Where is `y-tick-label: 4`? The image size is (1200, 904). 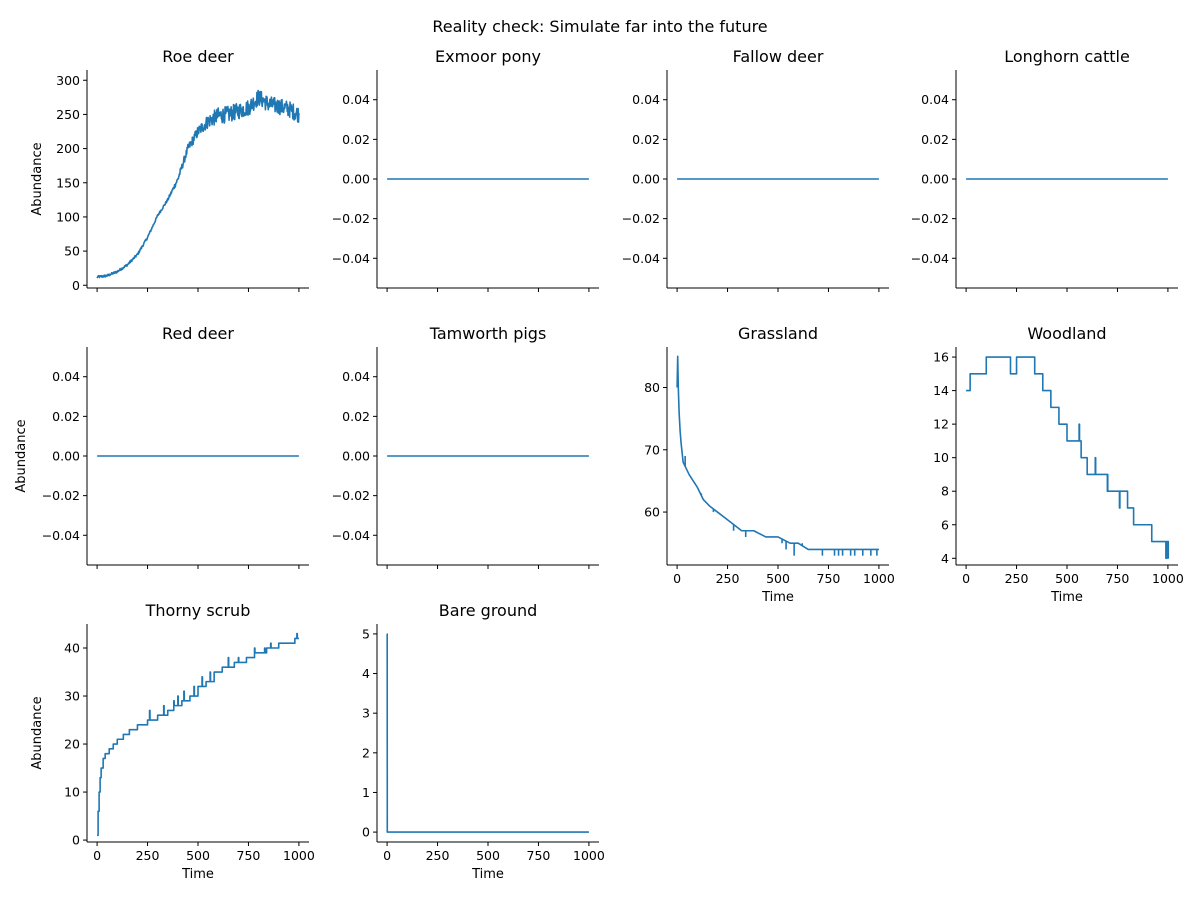 y-tick-label: 4 is located at coordinates (366, 673).